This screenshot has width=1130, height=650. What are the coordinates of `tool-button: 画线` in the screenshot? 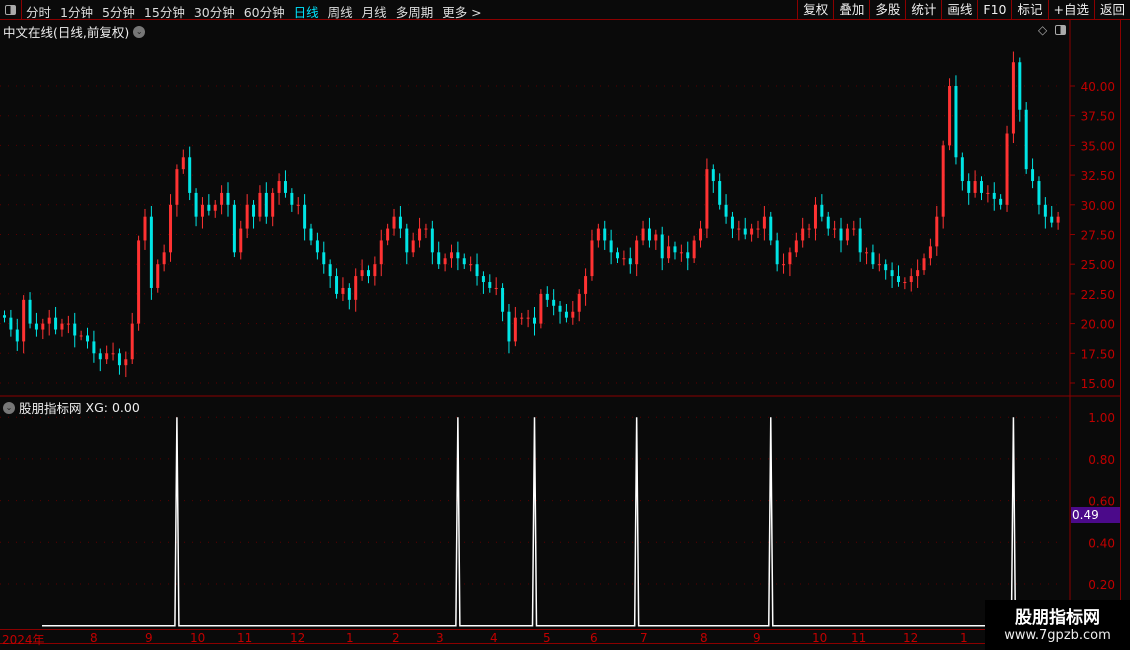 It's located at (959, 10).